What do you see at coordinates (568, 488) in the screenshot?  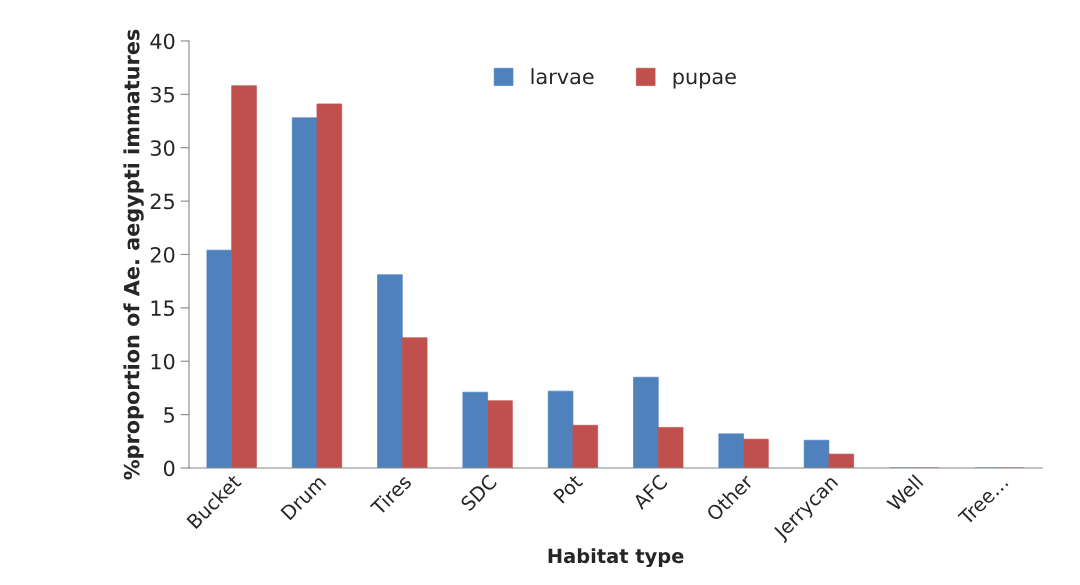 I see `x-tick-label: Pot` at bounding box center [568, 488].